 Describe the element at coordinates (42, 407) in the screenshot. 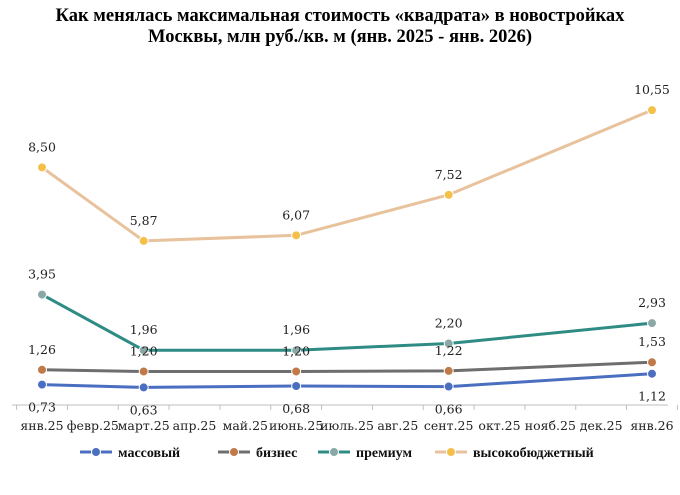

I see `data-label: 0,73` at that location.